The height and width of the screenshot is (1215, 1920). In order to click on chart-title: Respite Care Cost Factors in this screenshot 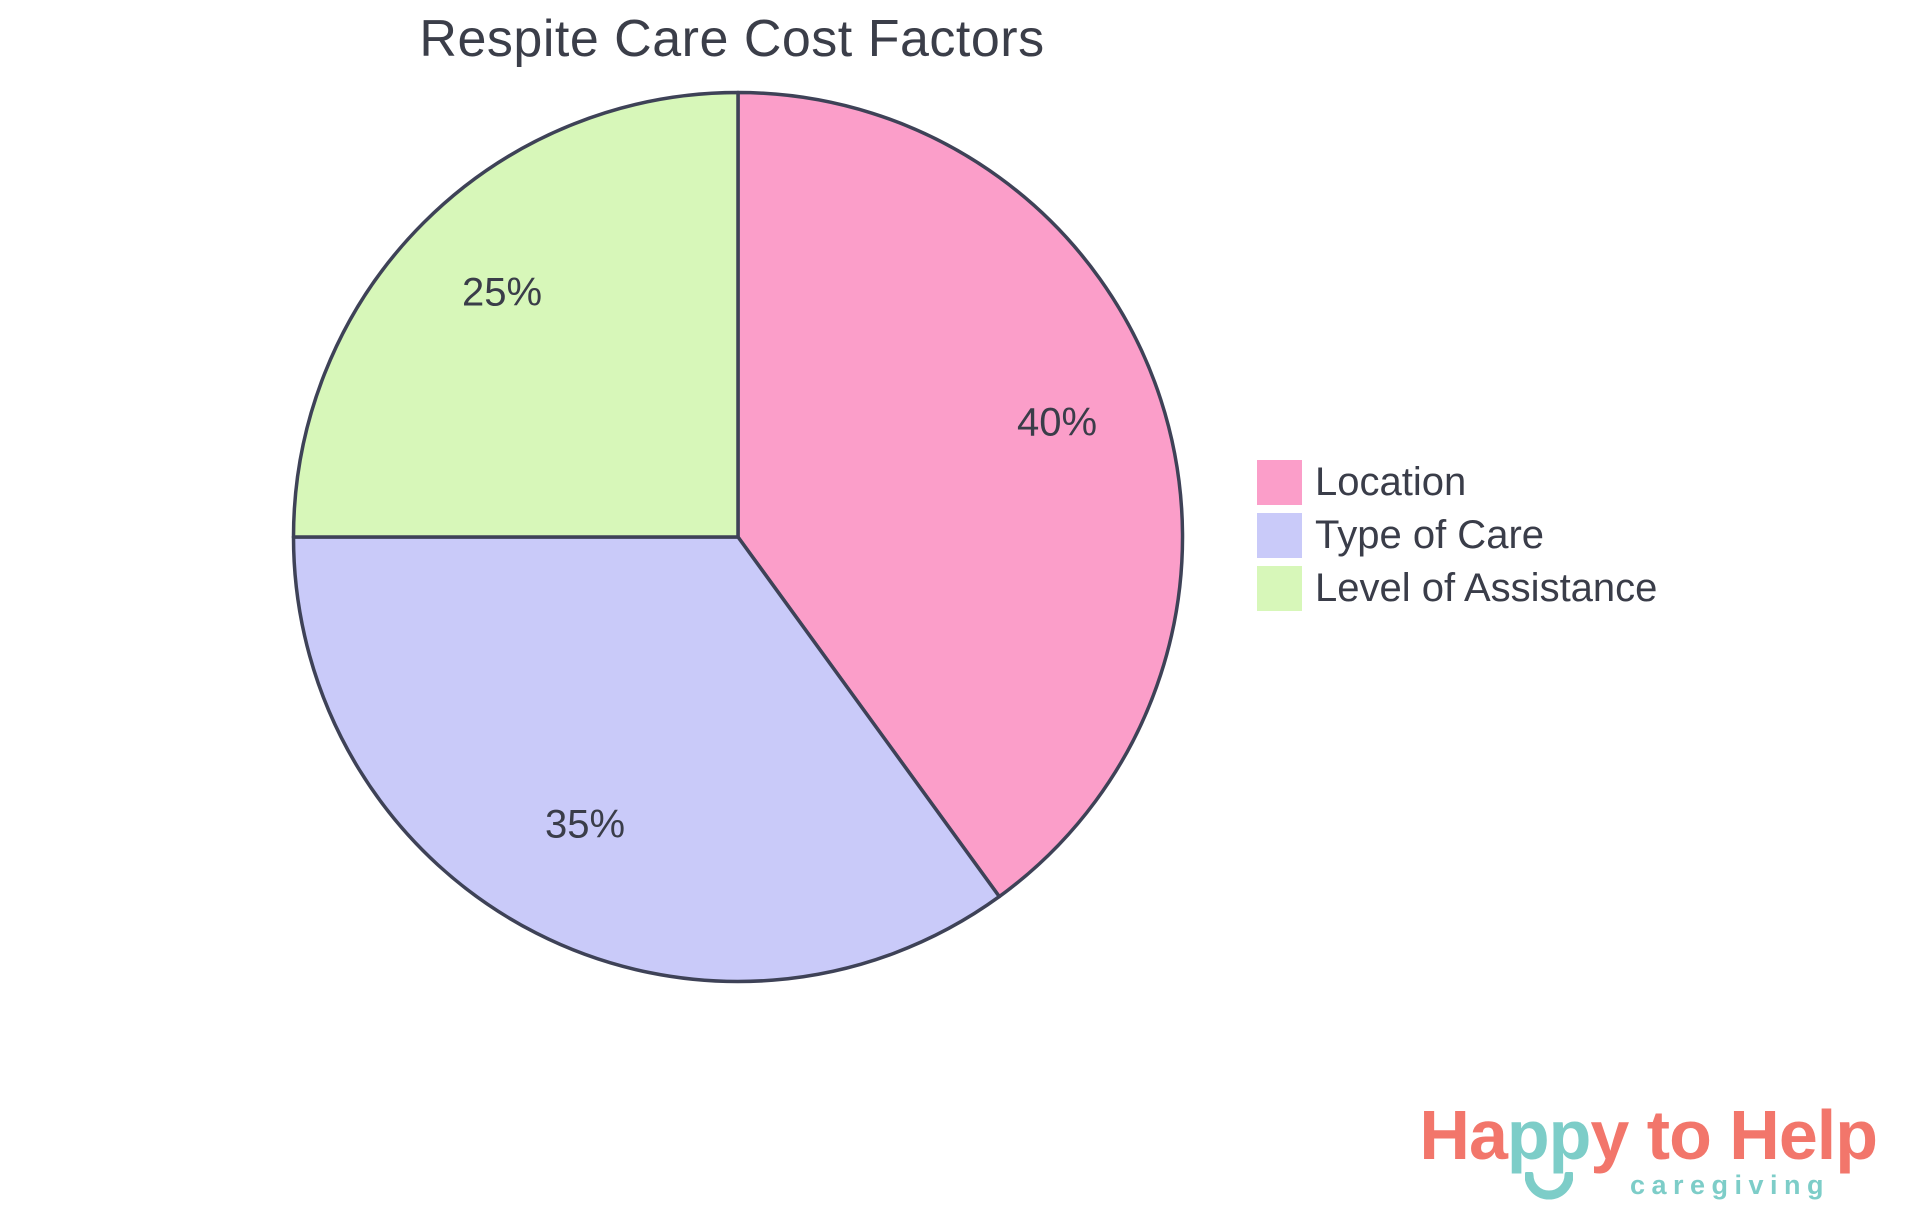, I will do `click(732, 39)`.